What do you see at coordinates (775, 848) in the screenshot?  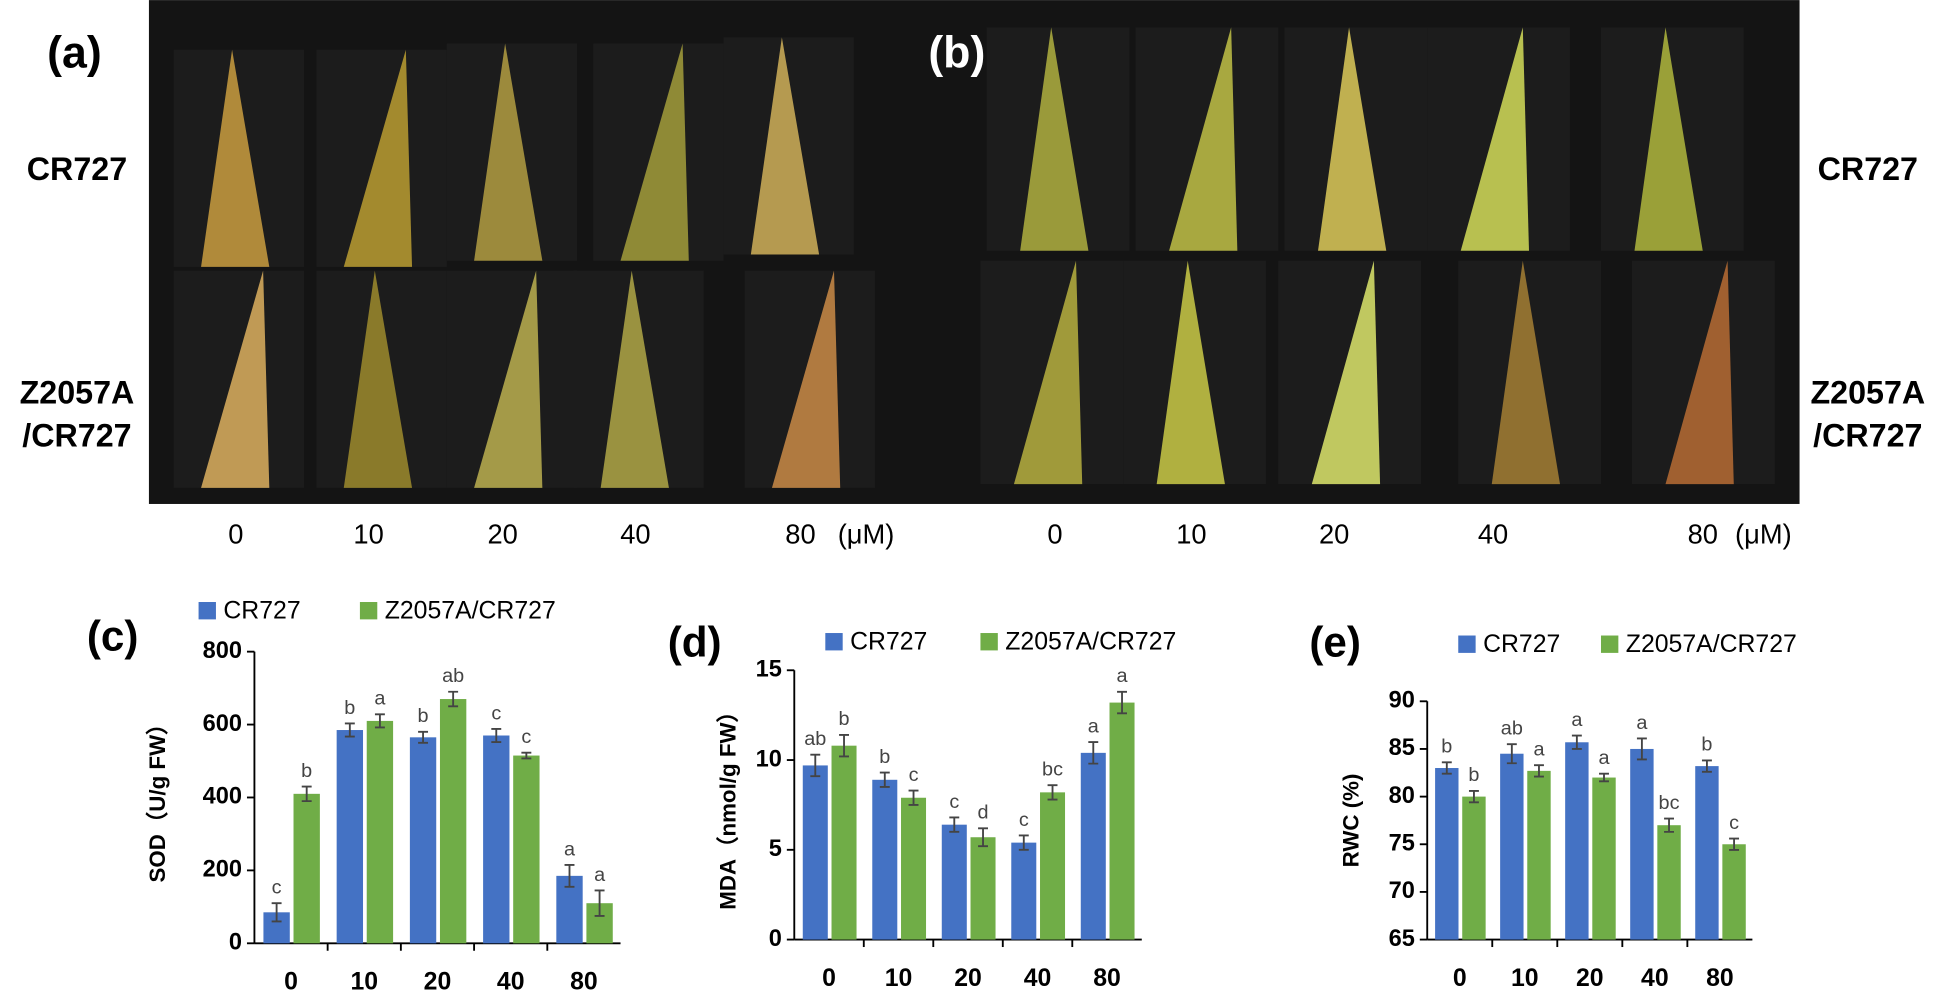 I see `y-tick-label: 5` at bounding box center [775, 848].